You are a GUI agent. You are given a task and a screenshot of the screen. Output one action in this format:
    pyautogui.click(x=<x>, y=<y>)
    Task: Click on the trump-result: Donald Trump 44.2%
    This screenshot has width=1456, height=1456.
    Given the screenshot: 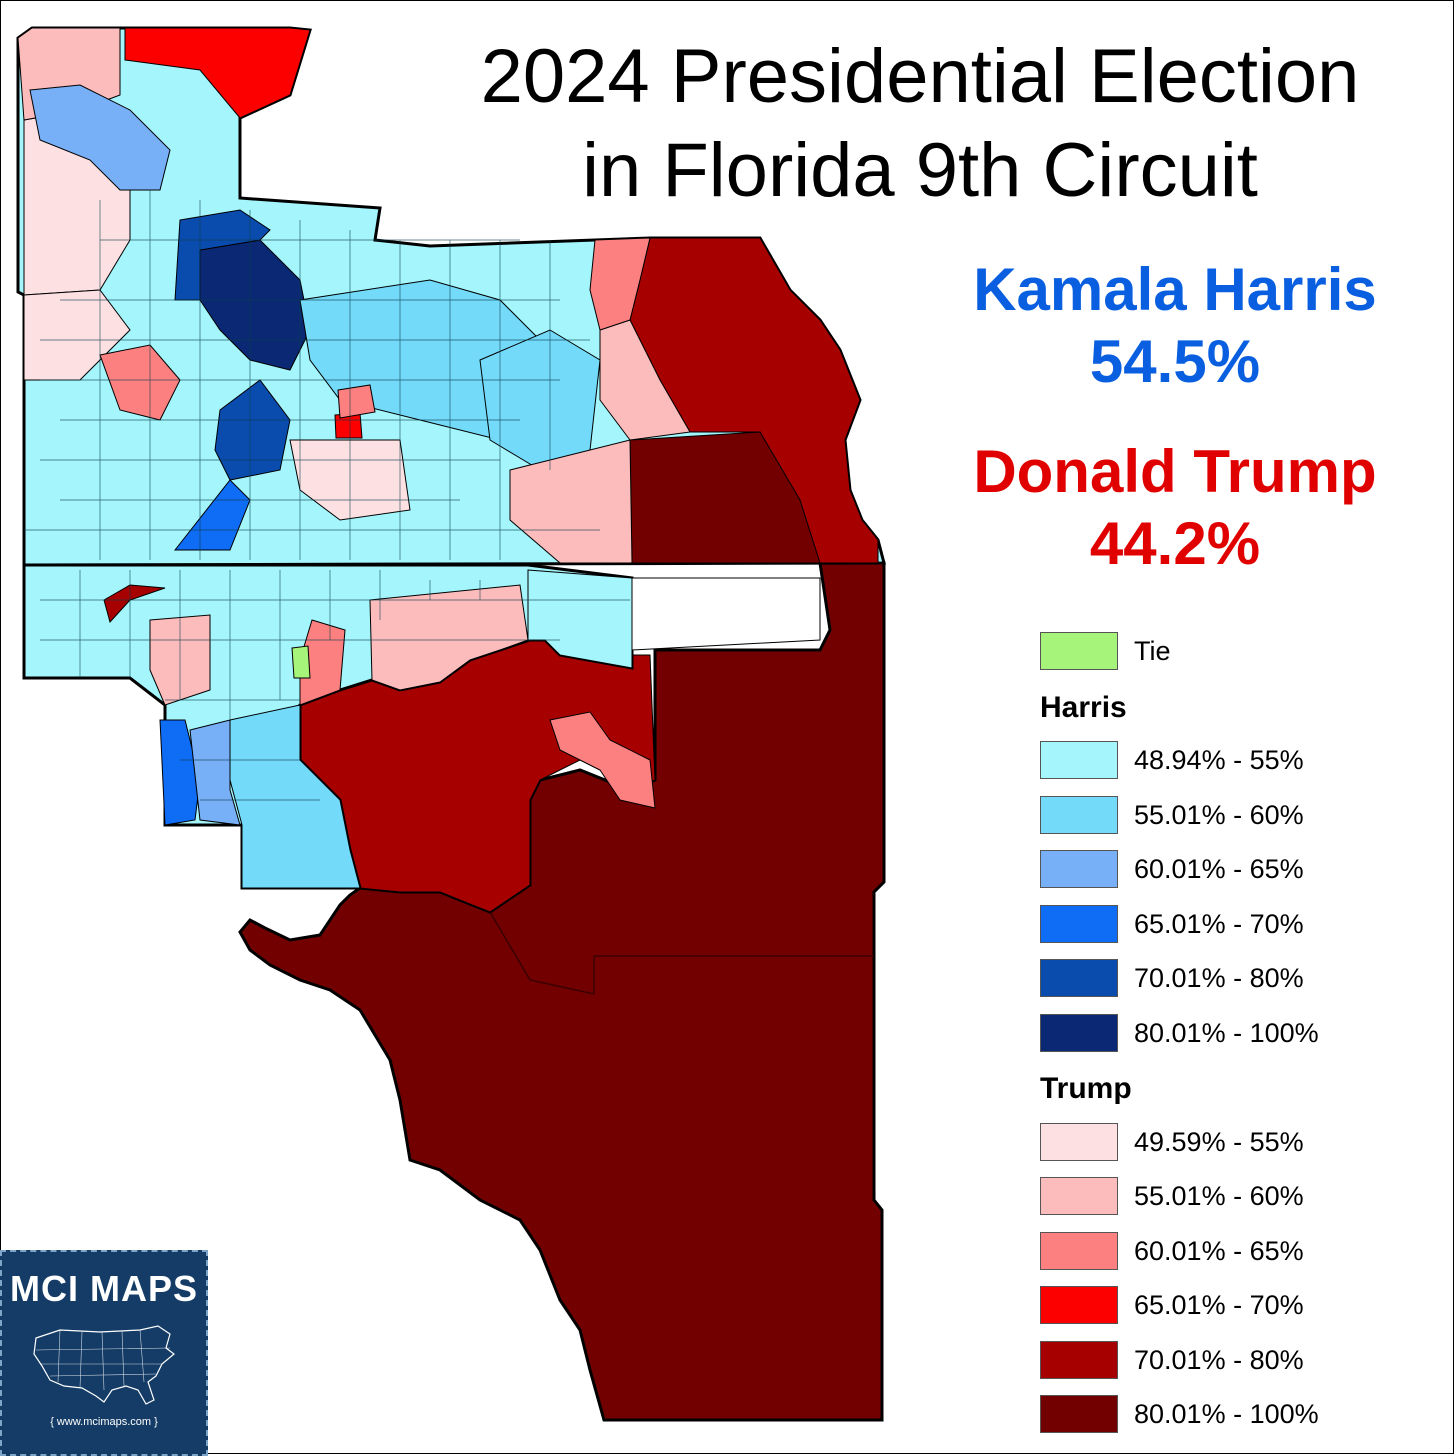 What is the action you would take?
    pyautogui.click(x=1175, y=508)
    